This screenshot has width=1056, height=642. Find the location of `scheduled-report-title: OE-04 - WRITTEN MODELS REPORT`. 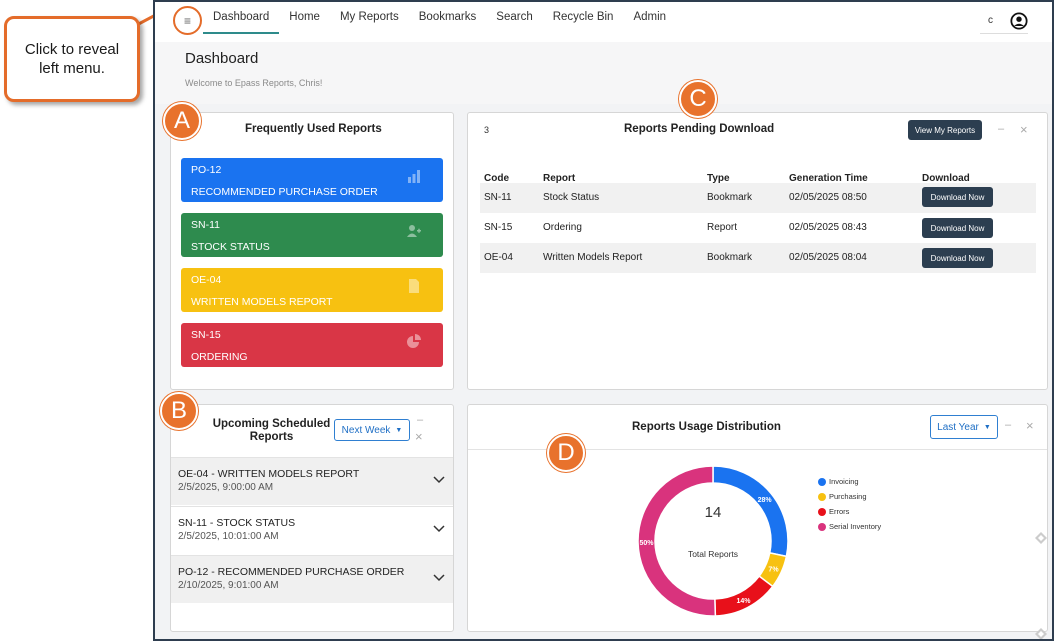

scheduled-report-title: OE-04 - WRITTEN MODELS REPORT is located at coordinates (269, 474).